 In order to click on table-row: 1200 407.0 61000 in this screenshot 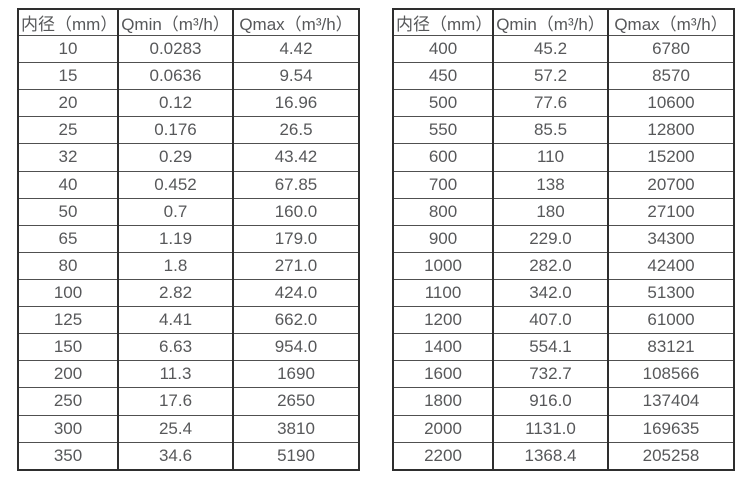, I will do `click(563, 320)`.